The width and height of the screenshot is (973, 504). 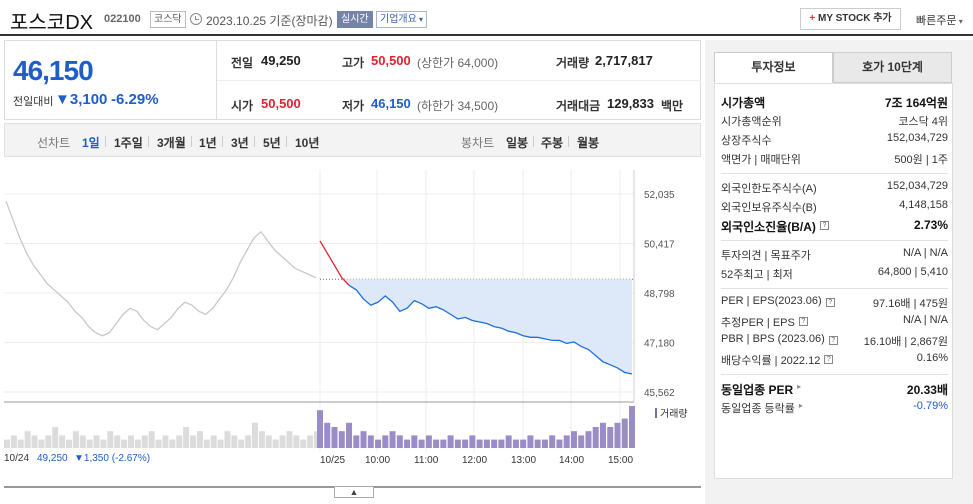 What do you see at coordinates (476, 327) in the screenshot?
I see `below-prev-close-area` at bounding box center [476, 327].